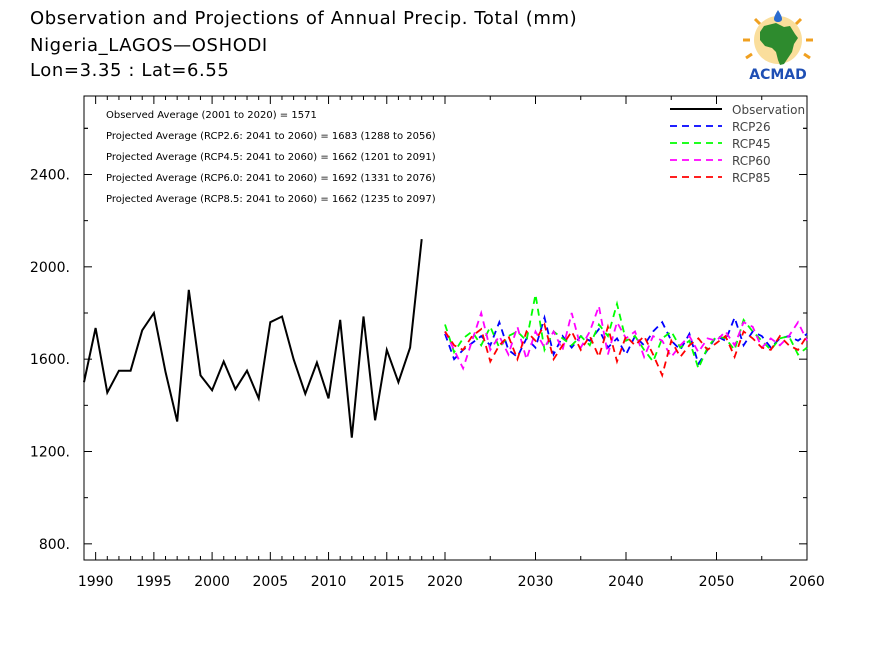 This screenshot has height=659, width=879. Describe the element at coordinates (154, 582) in the screenshot. I see `x-tick-label: 1995` at that location.